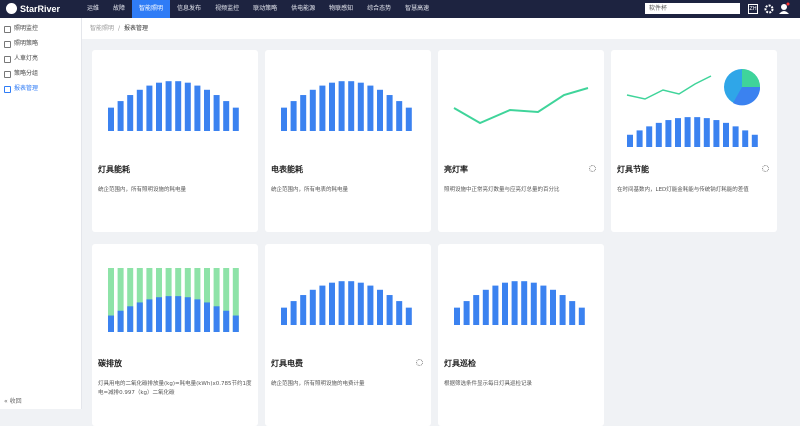 The width and height of the screenshot is (800, 426). I want to click on sidebar-item: 人車灯亮, so click(40, 58).